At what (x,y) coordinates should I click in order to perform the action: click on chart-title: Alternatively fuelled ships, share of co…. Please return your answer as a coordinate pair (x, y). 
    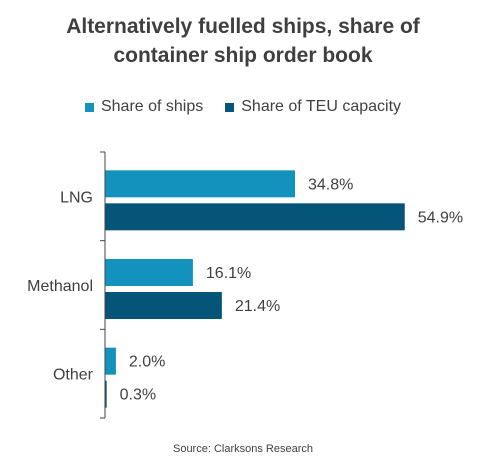
    Looking at the image, I should click on (243, 41).